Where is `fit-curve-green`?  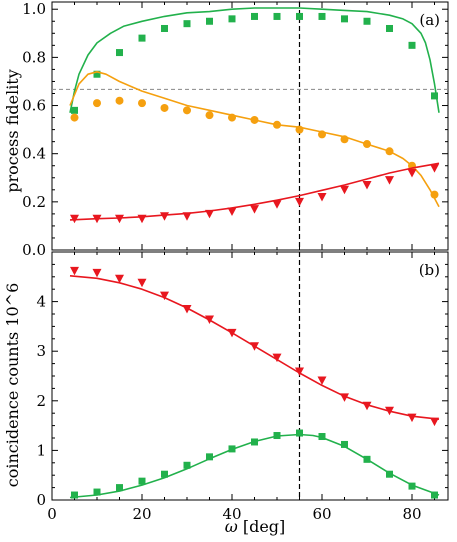
fit-curve-green is located at coordinates (254, 466).